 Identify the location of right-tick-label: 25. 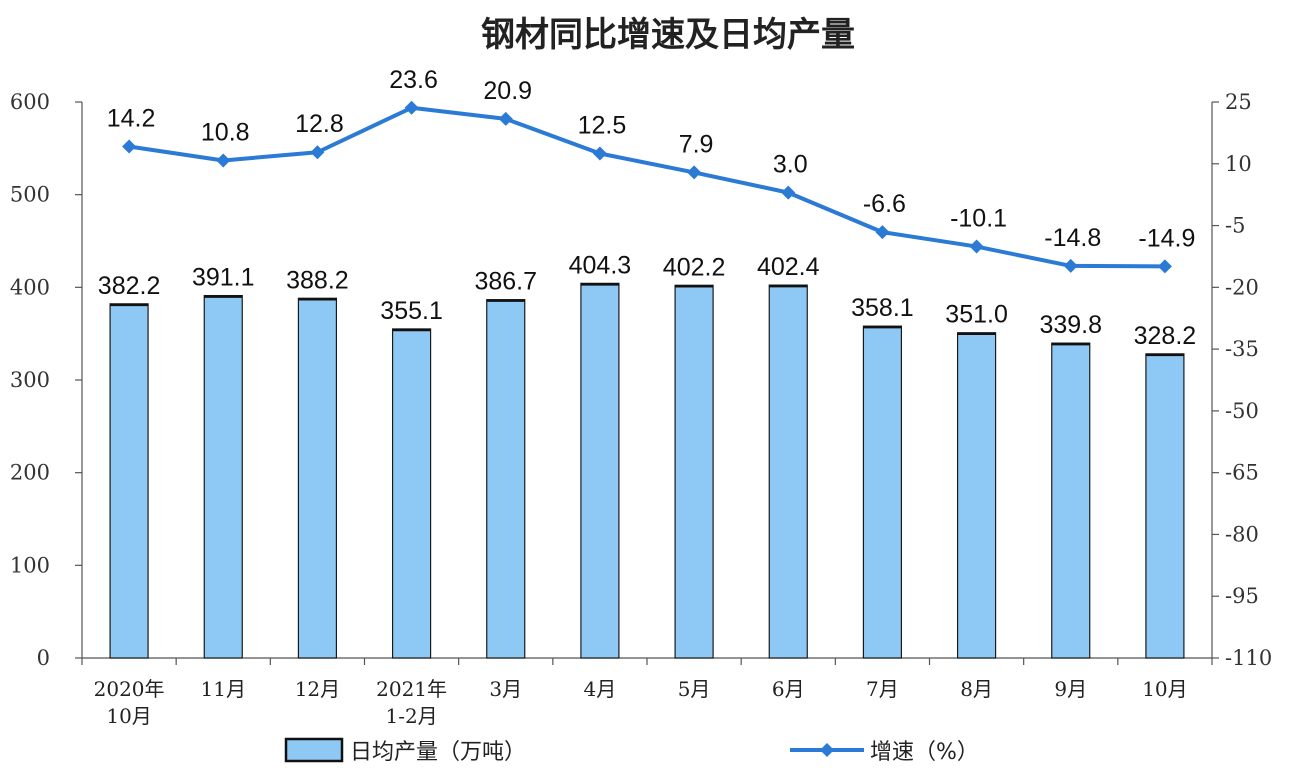
(1238, 102).